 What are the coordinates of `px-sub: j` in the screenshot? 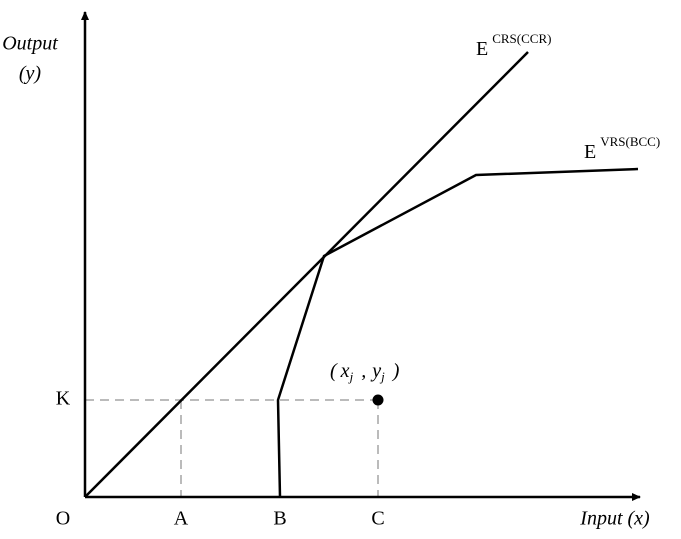 It's located at (351, 376).